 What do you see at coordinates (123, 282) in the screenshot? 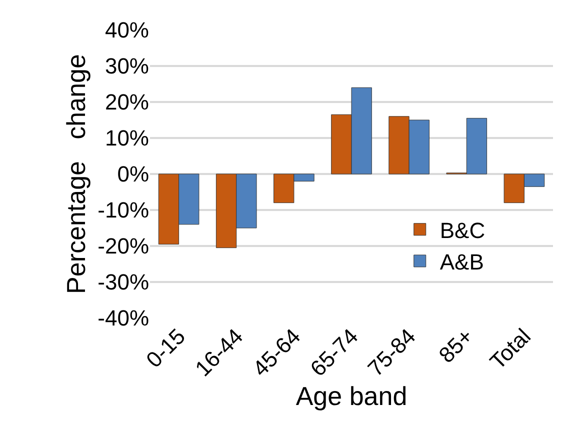
I see `y-tick-label: -30%` at bounding box center [123, 282].